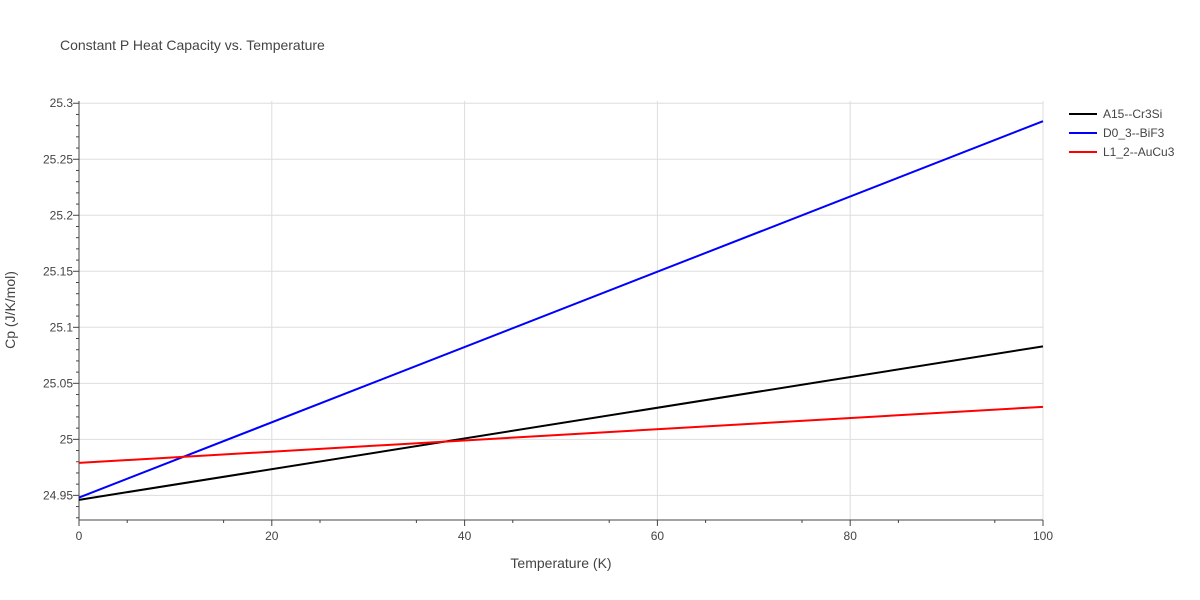 Image resolution: width=1200 pixels, height=600 pixels. Describe the element at coordinates (1132, 114) in the screenshot. I see `legend-entry: A15--Cr3Si` at that location.